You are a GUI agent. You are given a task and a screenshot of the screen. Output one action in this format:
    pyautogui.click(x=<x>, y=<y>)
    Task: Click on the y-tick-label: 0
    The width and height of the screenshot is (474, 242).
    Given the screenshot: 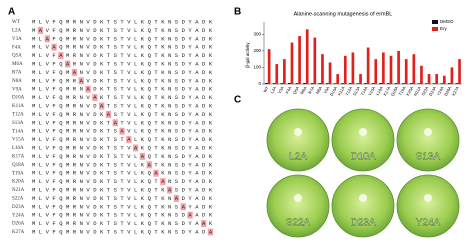 What is the action you would take?
    pyautogui.click(x=259, y=83)
    